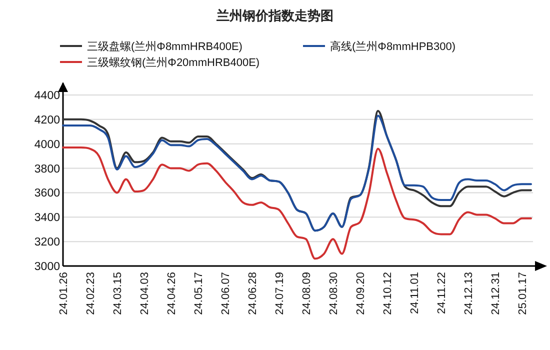 Image resolution: width=550 pixels, height=350 pixels. I want to click on y-tick-label: 3400, so click(47, 218).